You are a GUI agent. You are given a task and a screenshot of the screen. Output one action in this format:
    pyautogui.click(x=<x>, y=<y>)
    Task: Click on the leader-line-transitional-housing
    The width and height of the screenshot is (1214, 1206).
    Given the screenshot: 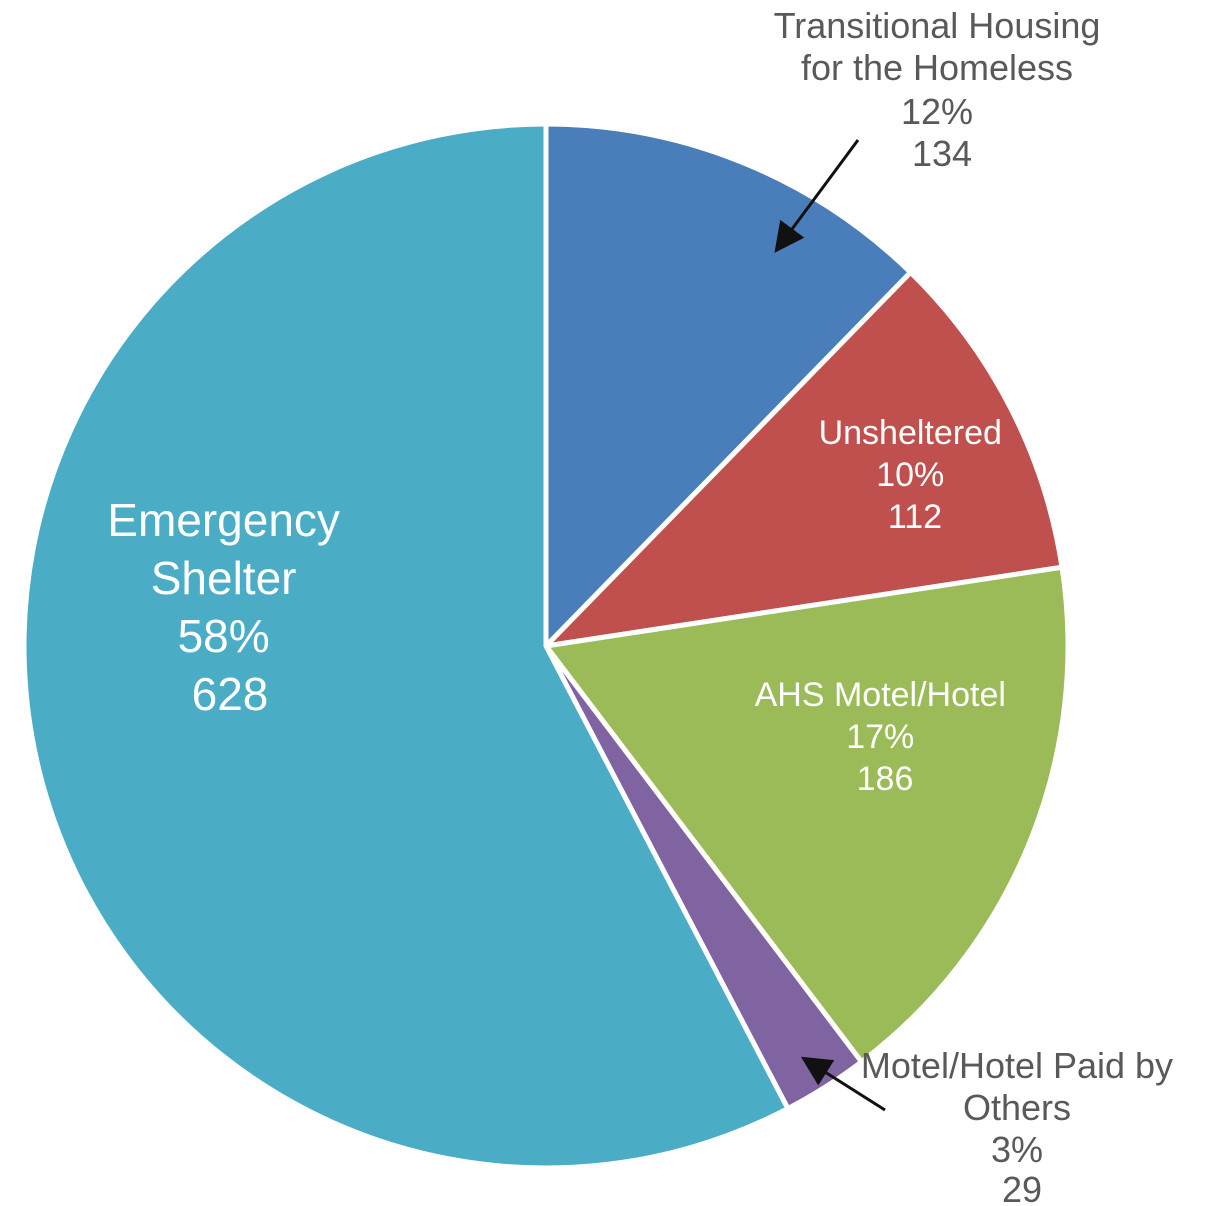 What is the action you would take?
    pyautogui.click(x=817, y=196)
    